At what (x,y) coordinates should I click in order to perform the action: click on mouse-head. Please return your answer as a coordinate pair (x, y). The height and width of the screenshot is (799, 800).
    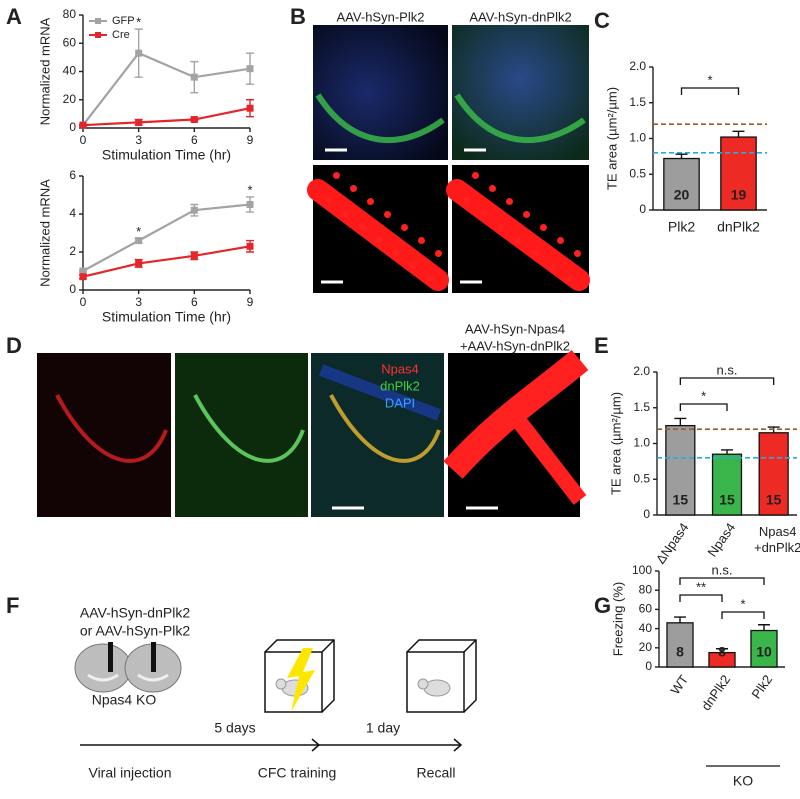
    Looking at the image, I should click on (423, 684).